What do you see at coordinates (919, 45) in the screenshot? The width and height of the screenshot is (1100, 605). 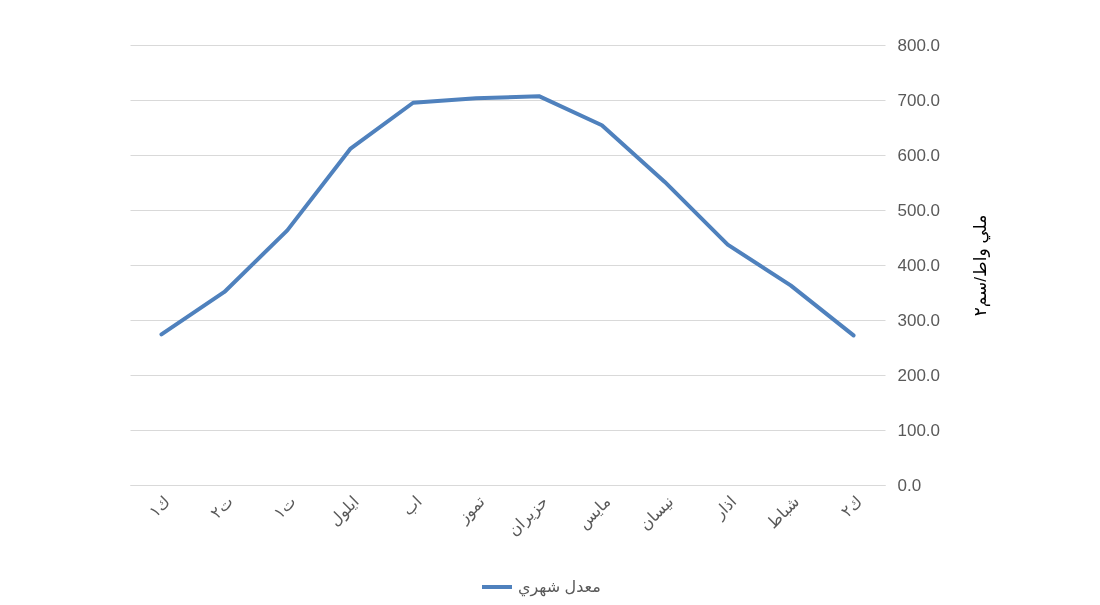 I see `y-tick-label: 800.0` at bounding box center [919, 45].